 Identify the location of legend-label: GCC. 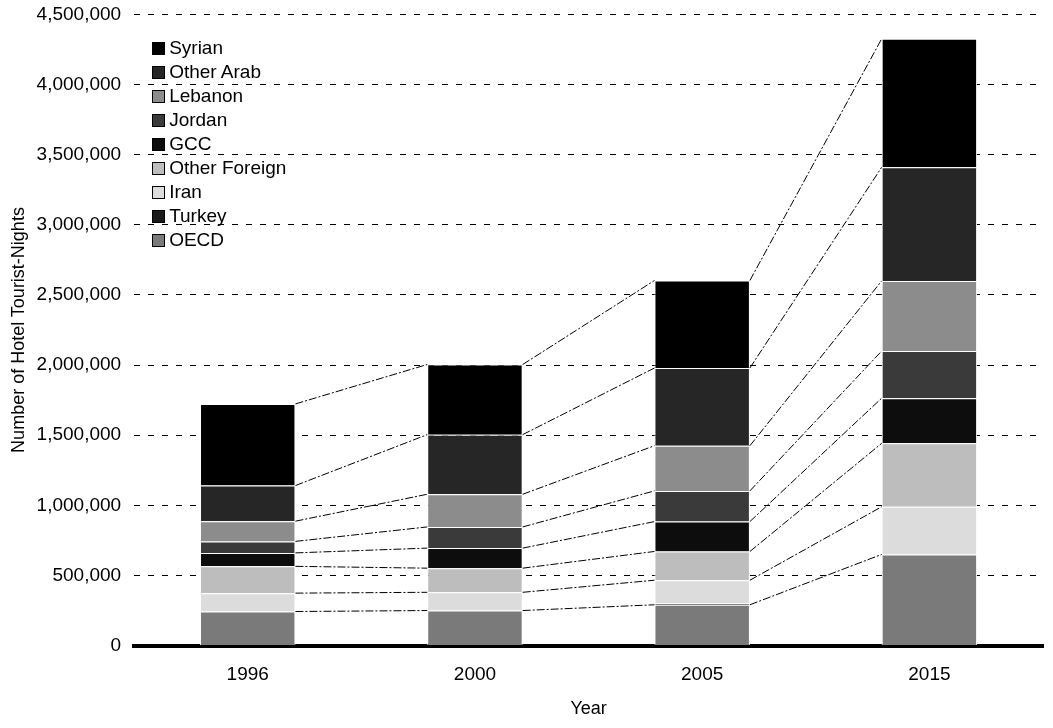
(190, 144).